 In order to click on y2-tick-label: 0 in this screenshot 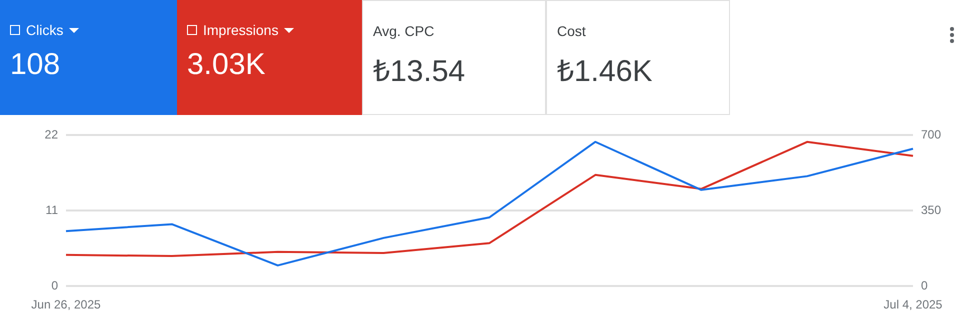, I will do `click(924, 285)`.